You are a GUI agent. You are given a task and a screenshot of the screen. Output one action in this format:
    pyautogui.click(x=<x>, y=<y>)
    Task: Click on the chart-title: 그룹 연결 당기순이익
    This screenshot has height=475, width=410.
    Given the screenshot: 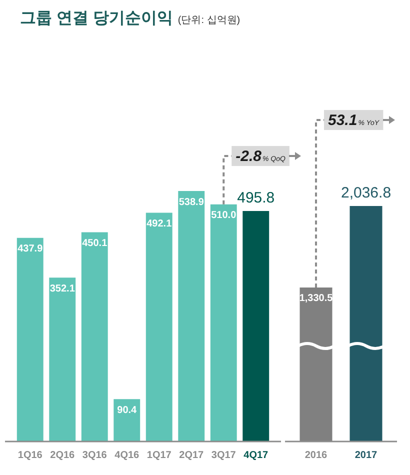 What is the action you would take?
    pyautogui.click(x=96, y=19)
    